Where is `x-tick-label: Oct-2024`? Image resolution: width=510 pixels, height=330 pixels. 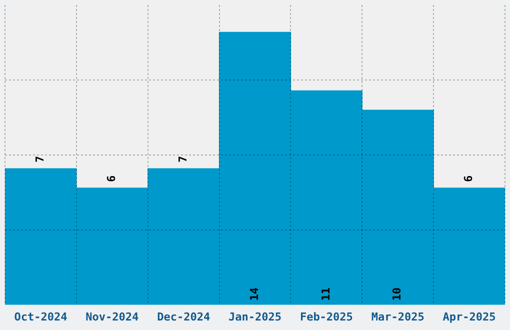 x-tick-label: Oct-2024 is located at coordinates (41, 317).